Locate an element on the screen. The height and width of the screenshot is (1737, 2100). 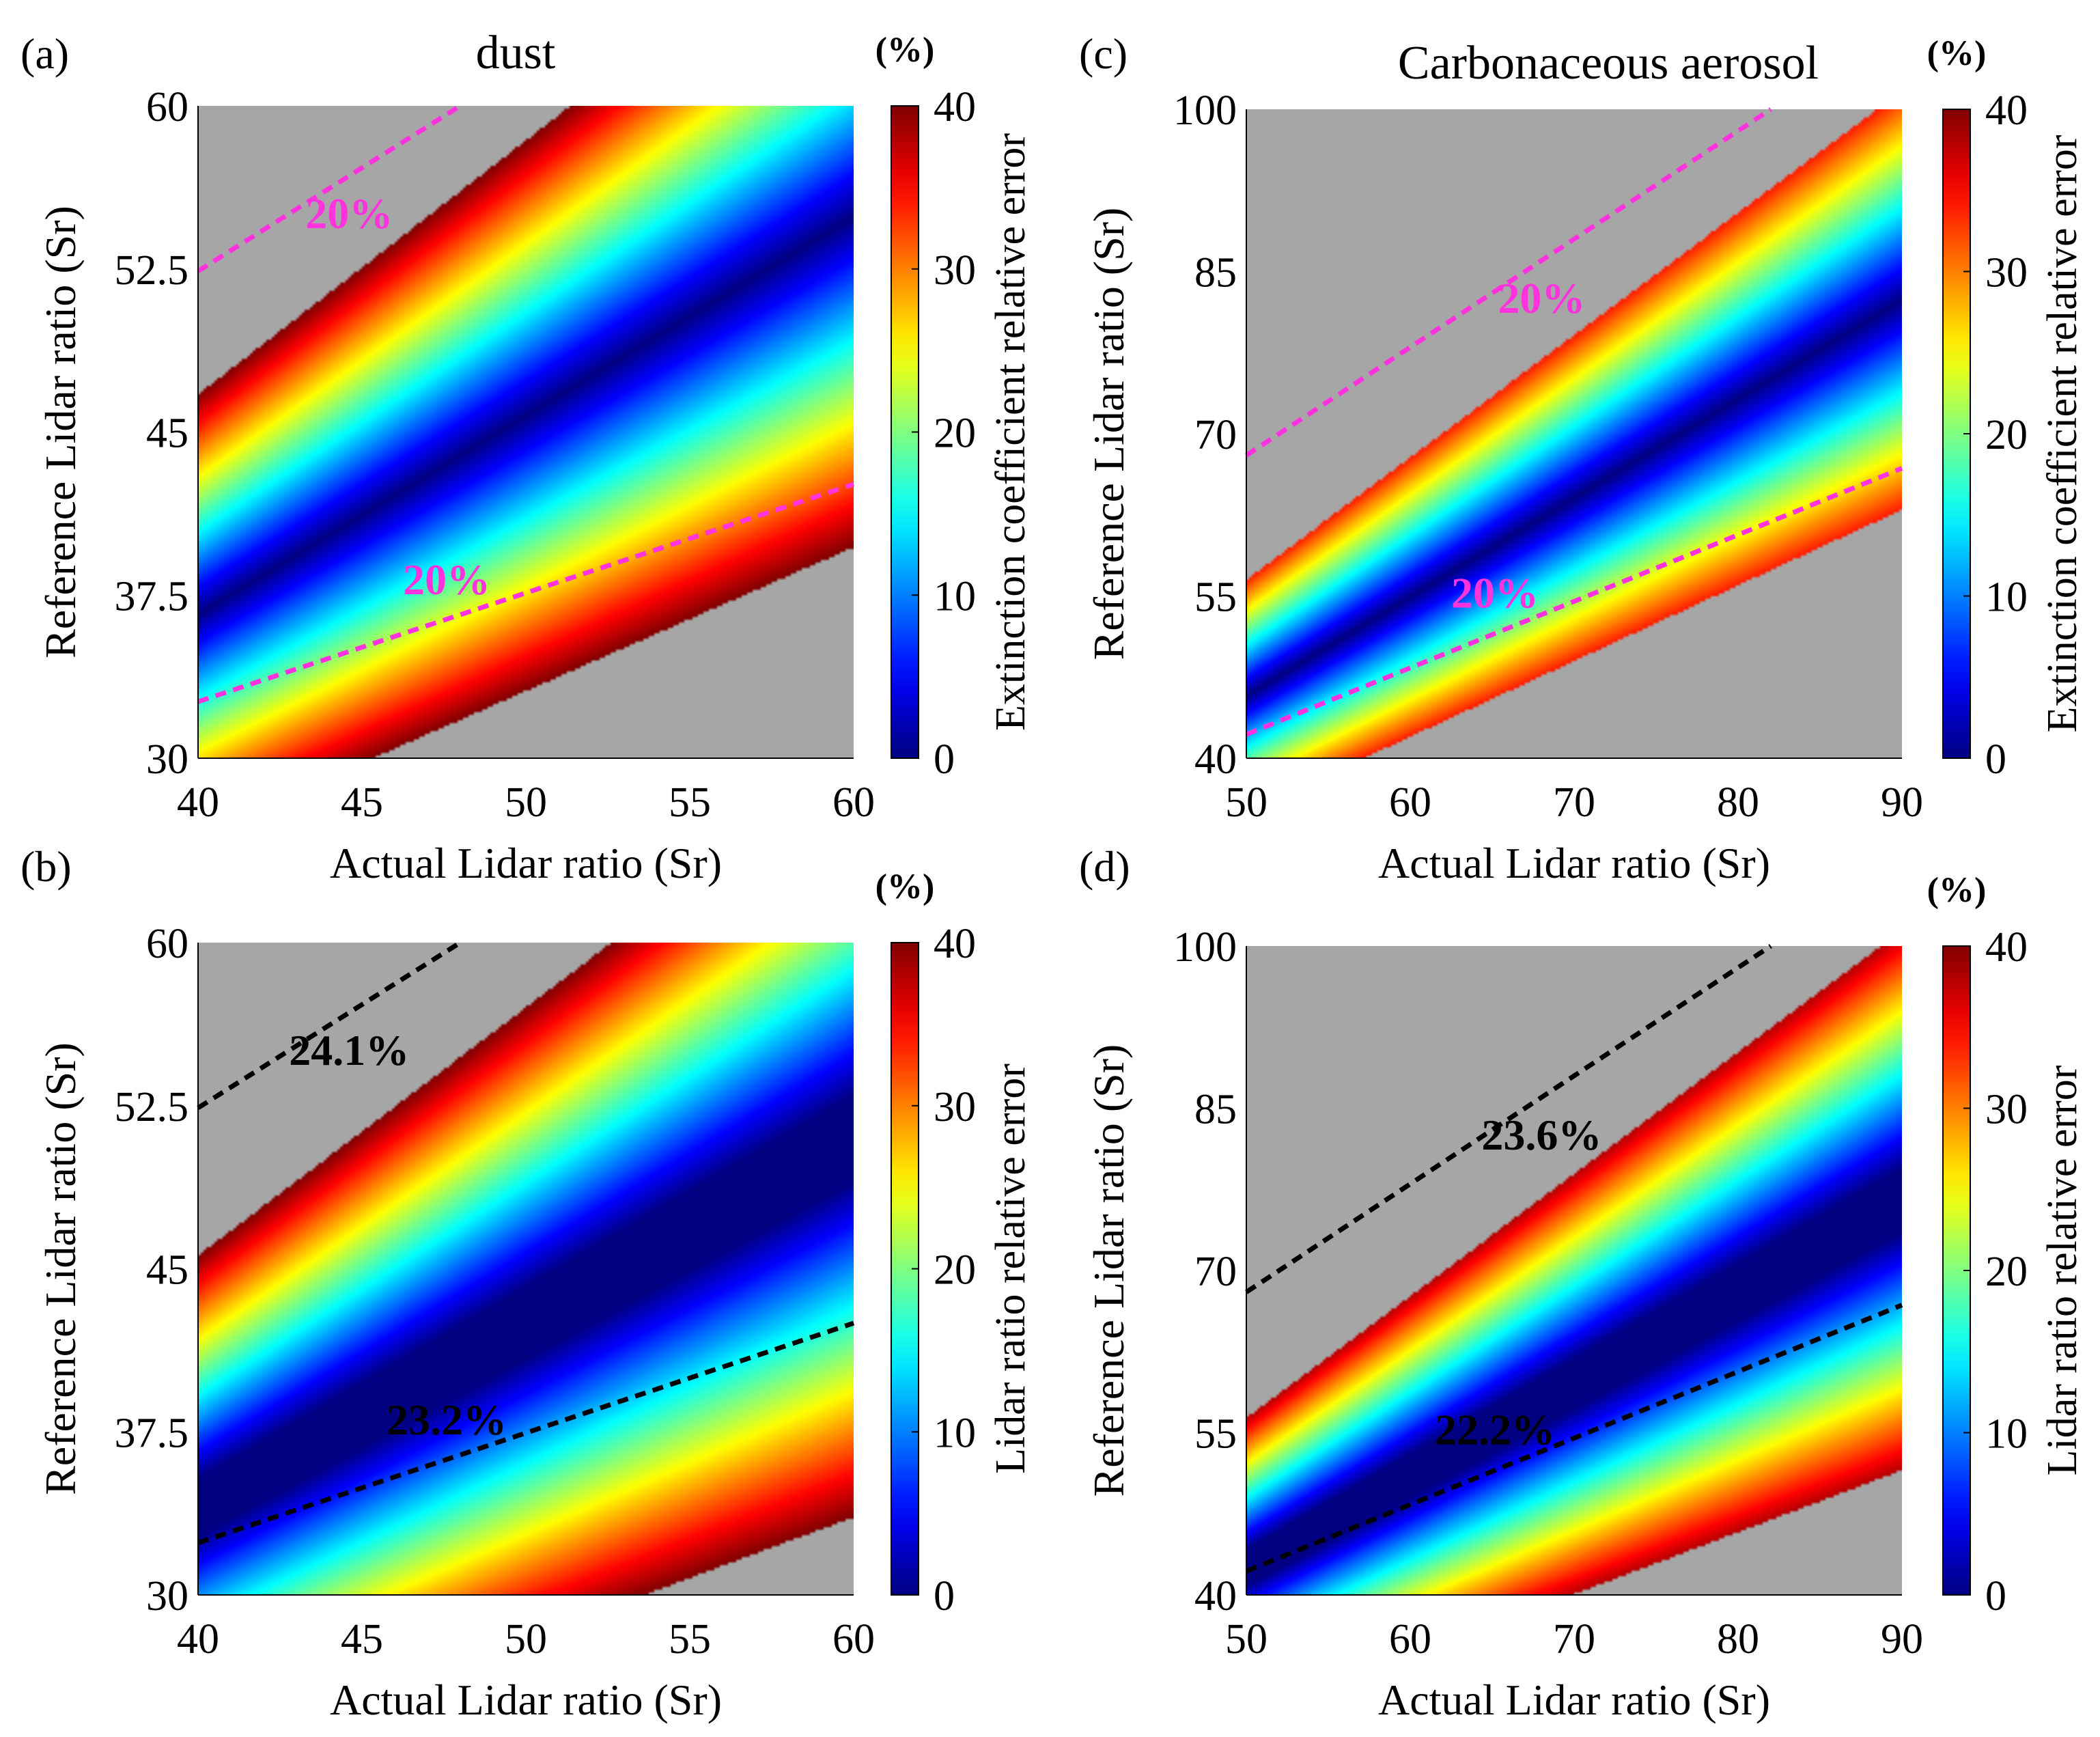
x-tick-label-a: 45 is located at coordinates (362, 802).